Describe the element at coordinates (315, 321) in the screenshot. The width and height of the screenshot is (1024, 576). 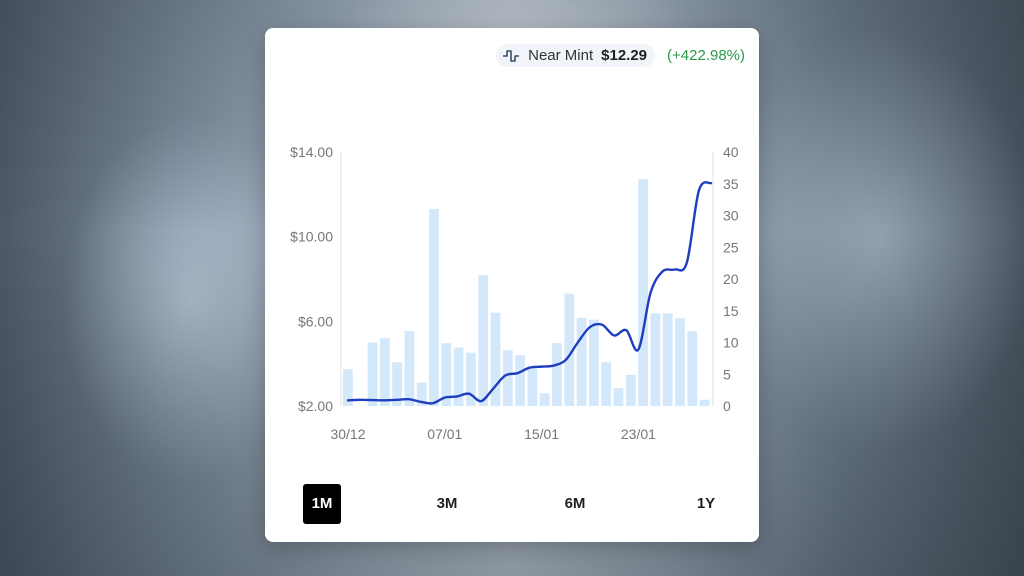
I see `left-tick-label: $6.00` at that location.